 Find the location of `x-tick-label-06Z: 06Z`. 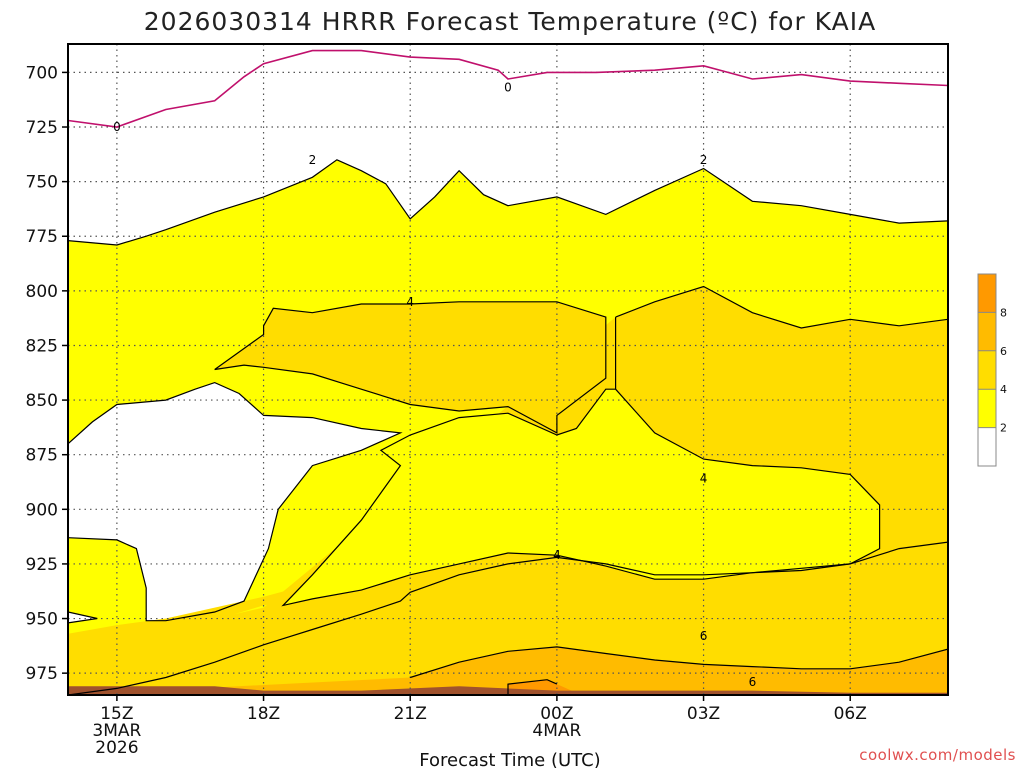

x-tick-label-06Z: 06Z is located at coordinates (850, 714).